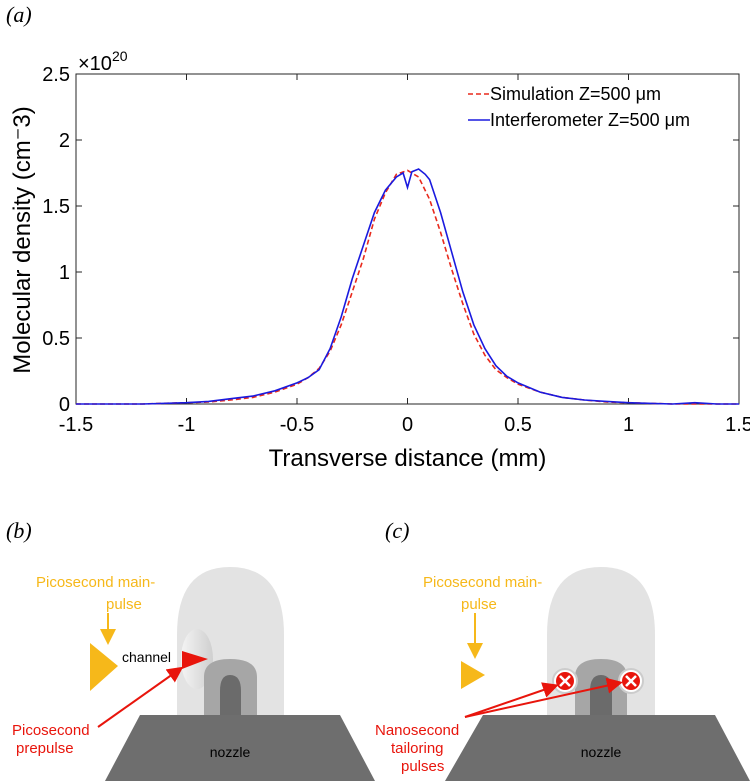  I want to click on y-axis-label: Molecular density (cm⁻3), so click(22, 239).